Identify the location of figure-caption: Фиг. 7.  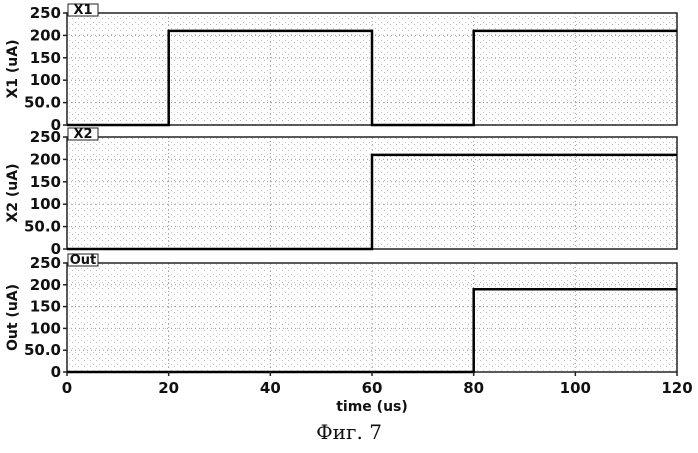
(349, 432).